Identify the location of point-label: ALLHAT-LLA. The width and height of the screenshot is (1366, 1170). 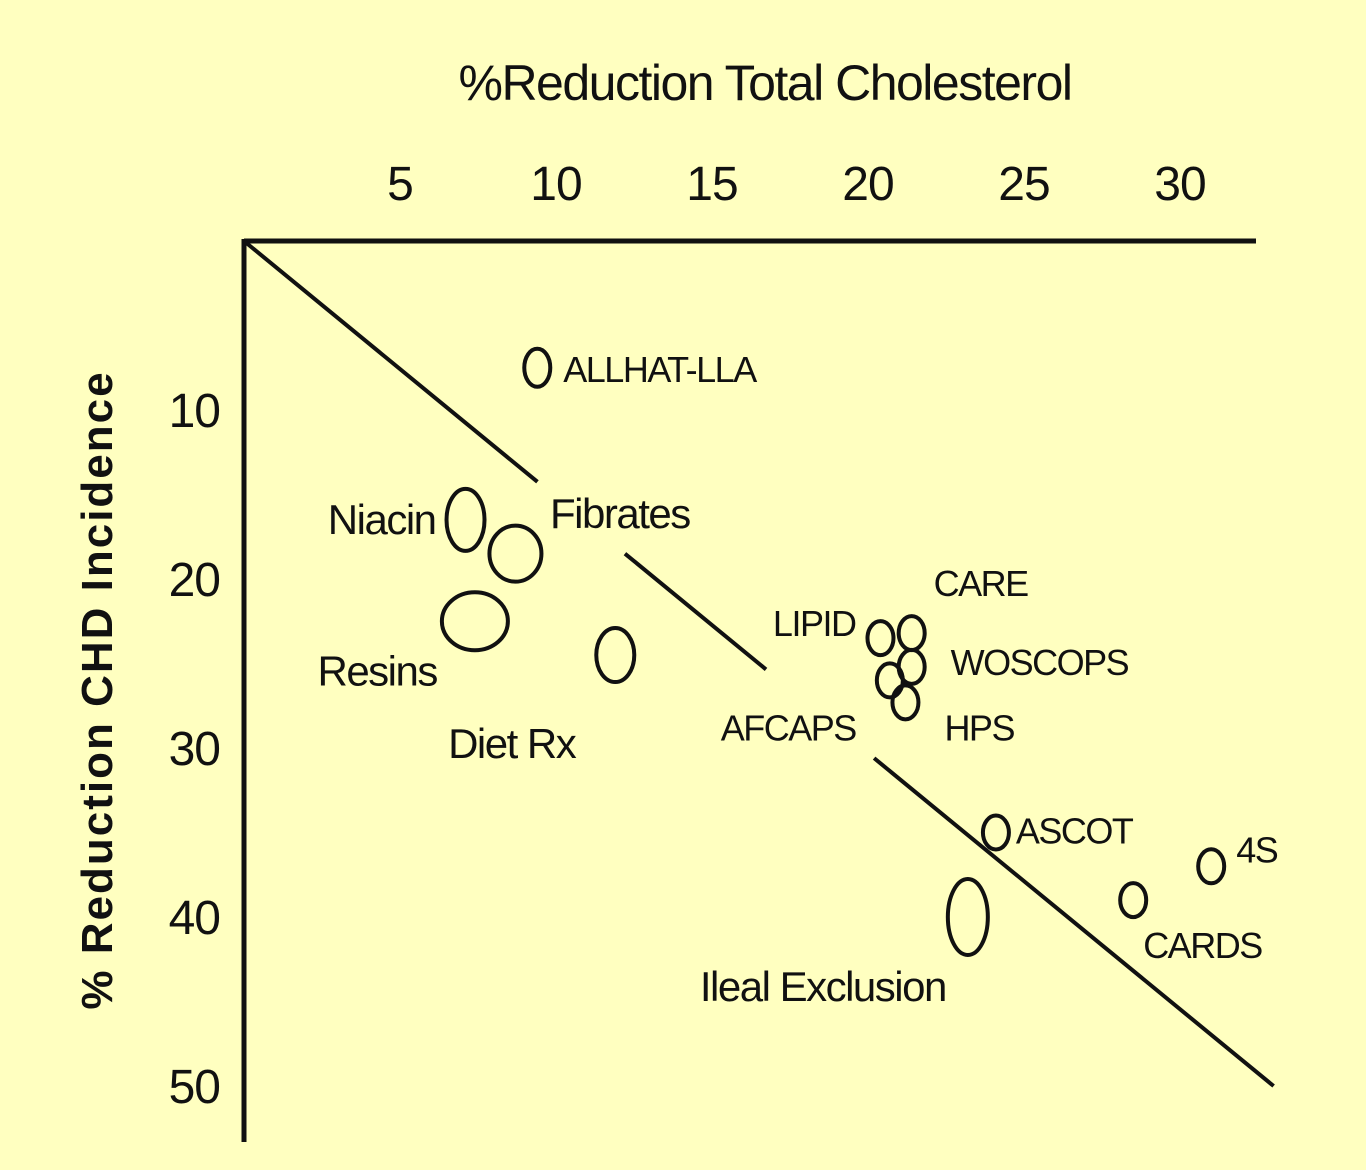
(660, 369).